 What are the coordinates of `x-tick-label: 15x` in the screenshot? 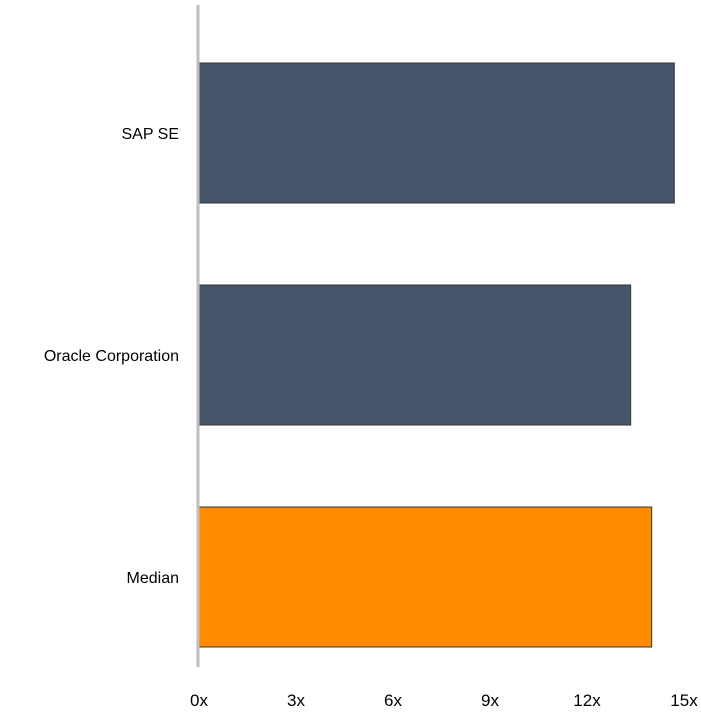 It's located at (684, 700).